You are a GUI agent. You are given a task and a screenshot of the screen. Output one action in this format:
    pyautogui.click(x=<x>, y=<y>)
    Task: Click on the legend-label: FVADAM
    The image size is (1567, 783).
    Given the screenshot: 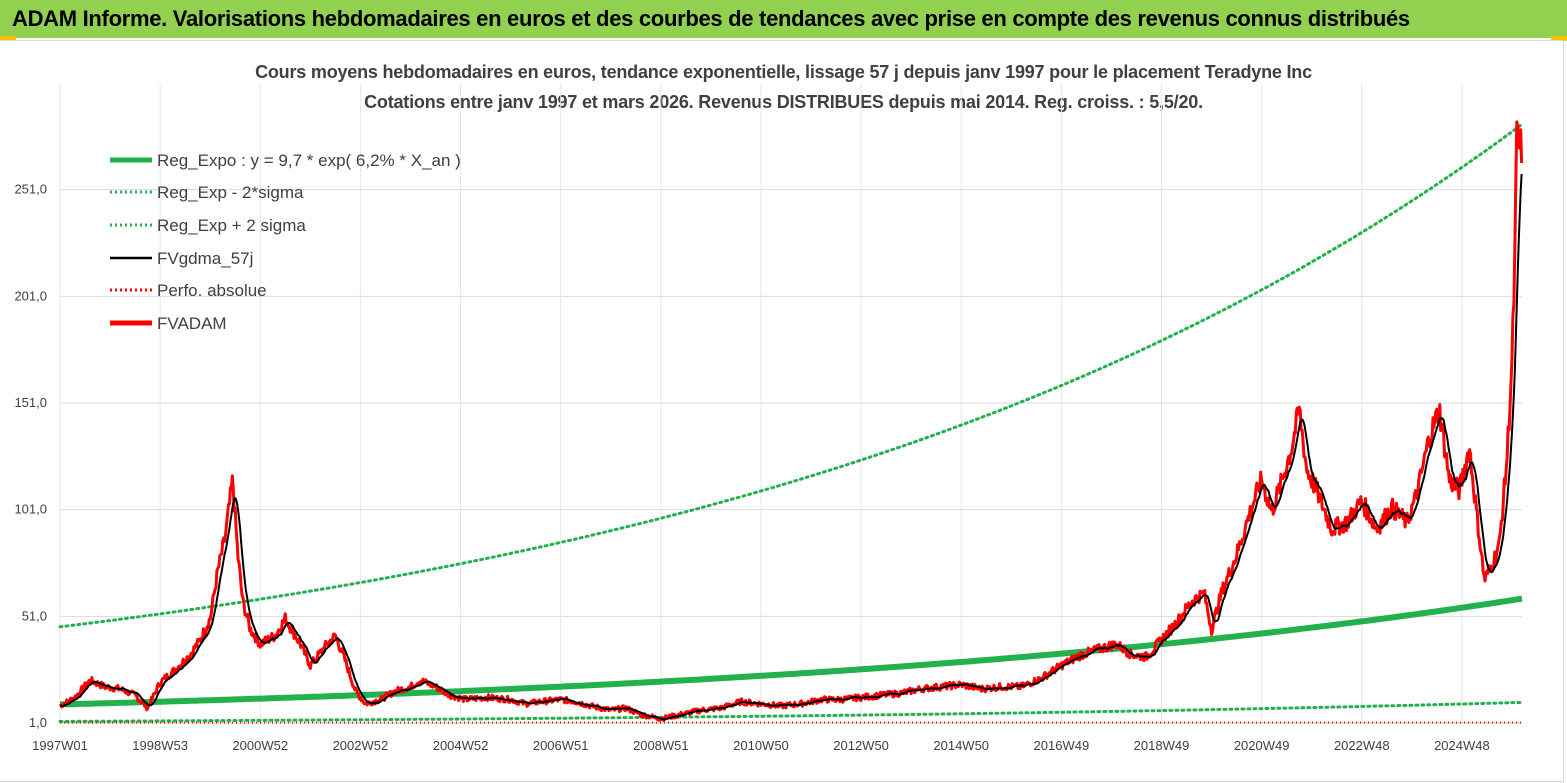 What is the action you would take?
    pyautogui.click(x=192, y=323)
    